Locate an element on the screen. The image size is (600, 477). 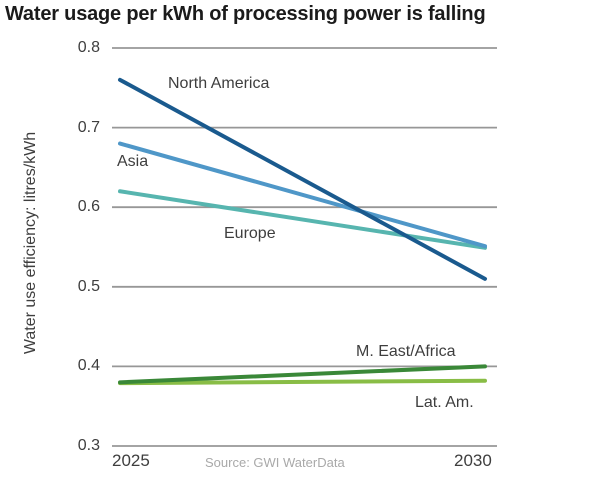
series-line-m-east-africa is located at coordinates (302, 374).